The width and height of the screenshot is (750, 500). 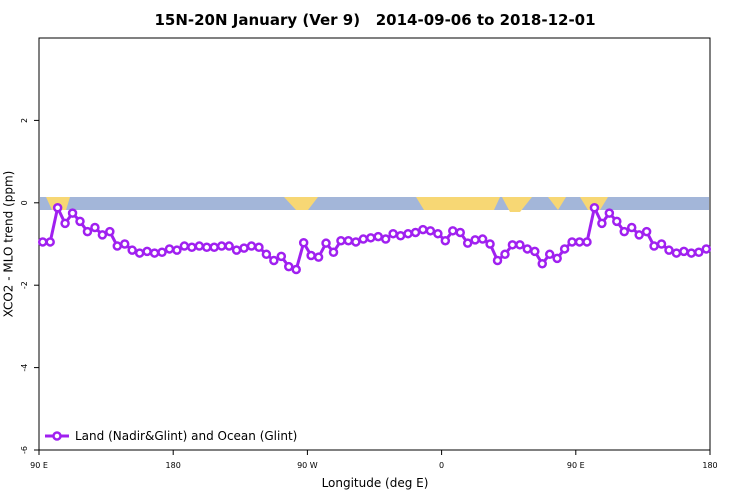 I want to click on x-tick-label: 0, so click(x=441, y=465).